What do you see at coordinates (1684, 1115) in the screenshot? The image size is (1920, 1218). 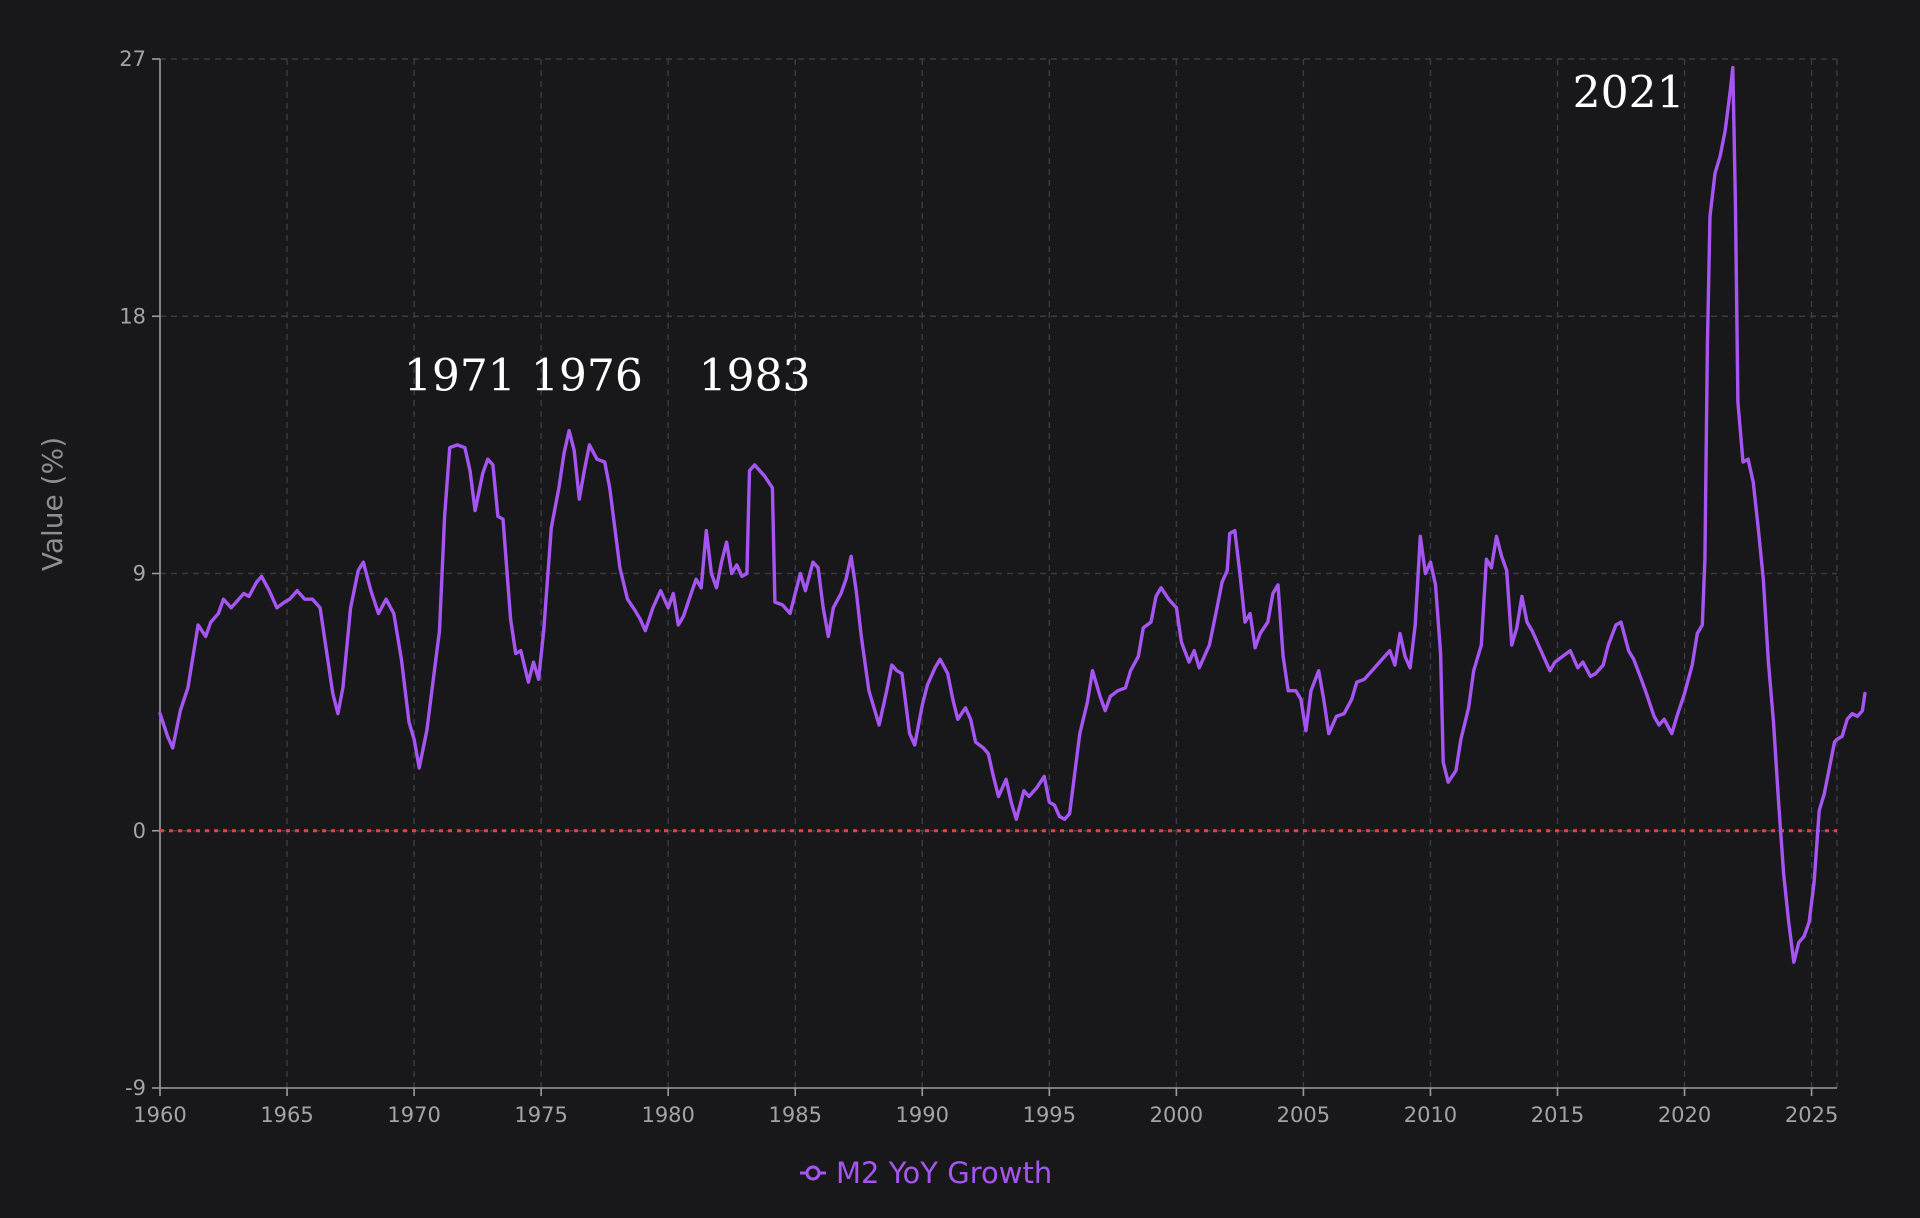 I see `x-tick-label-12: 2020` at bounding box center [1684, 1115].